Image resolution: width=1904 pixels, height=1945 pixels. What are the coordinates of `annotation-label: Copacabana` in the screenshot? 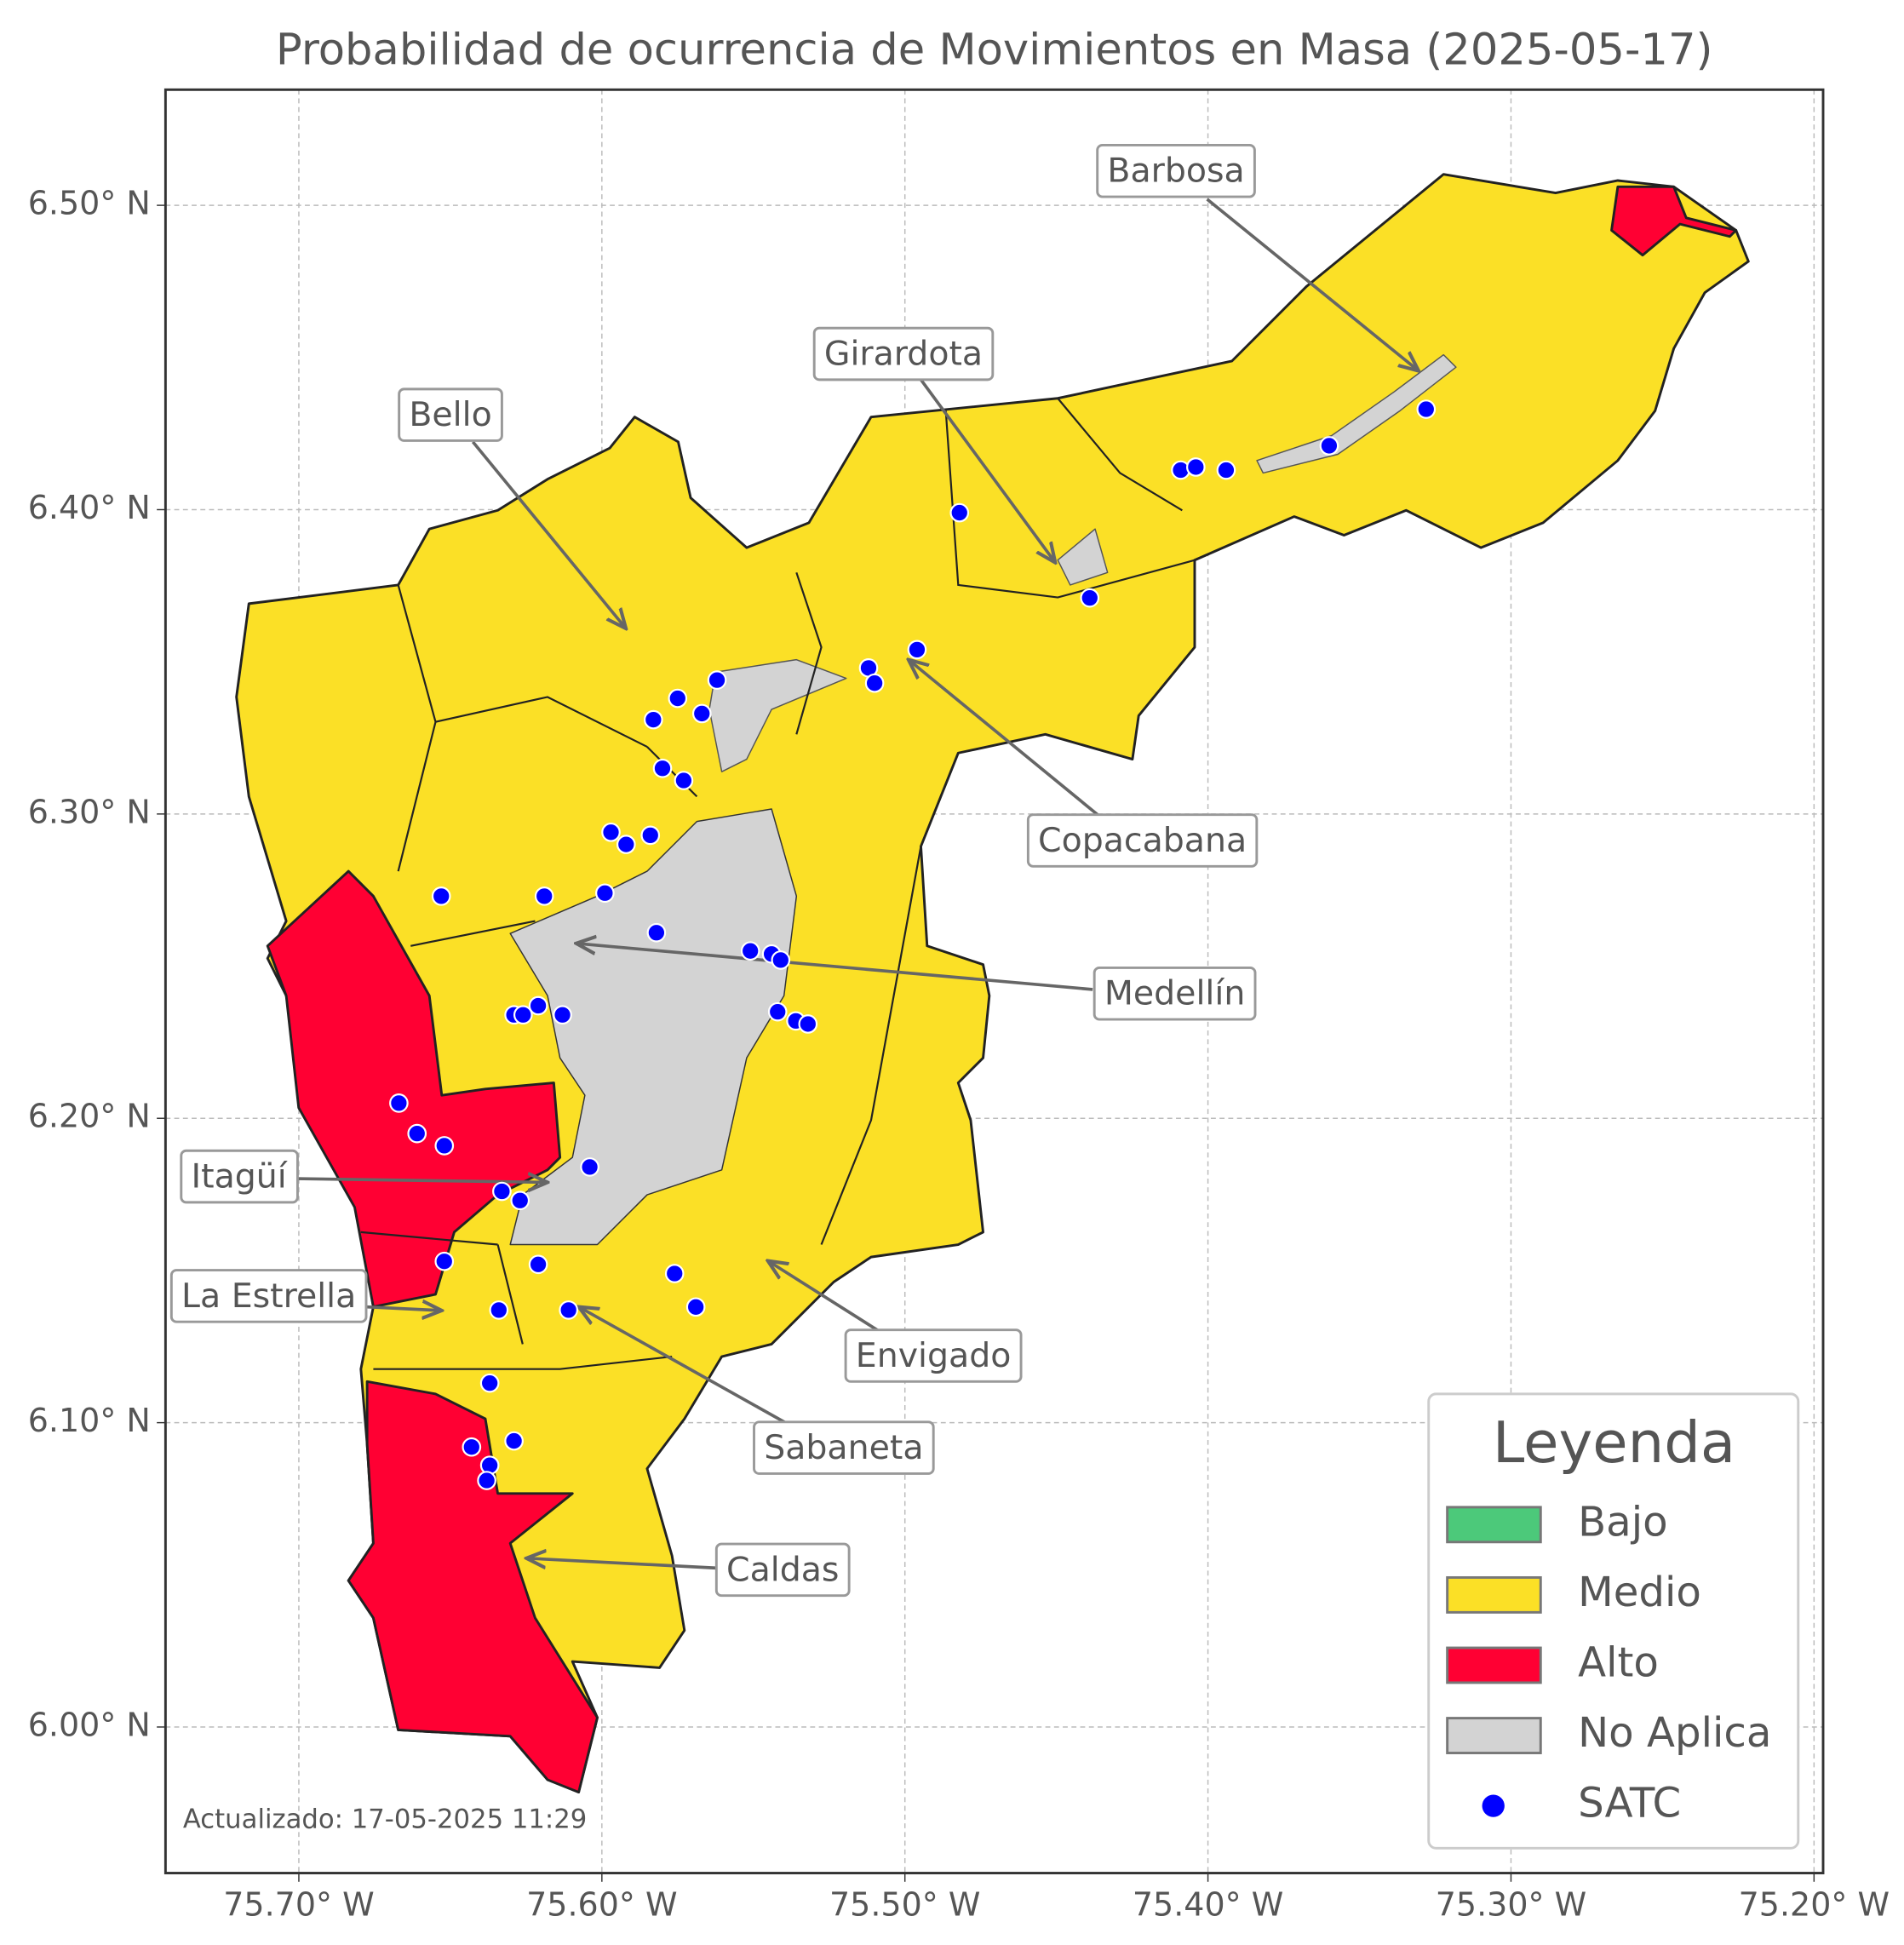 It's located at (1142, 840).